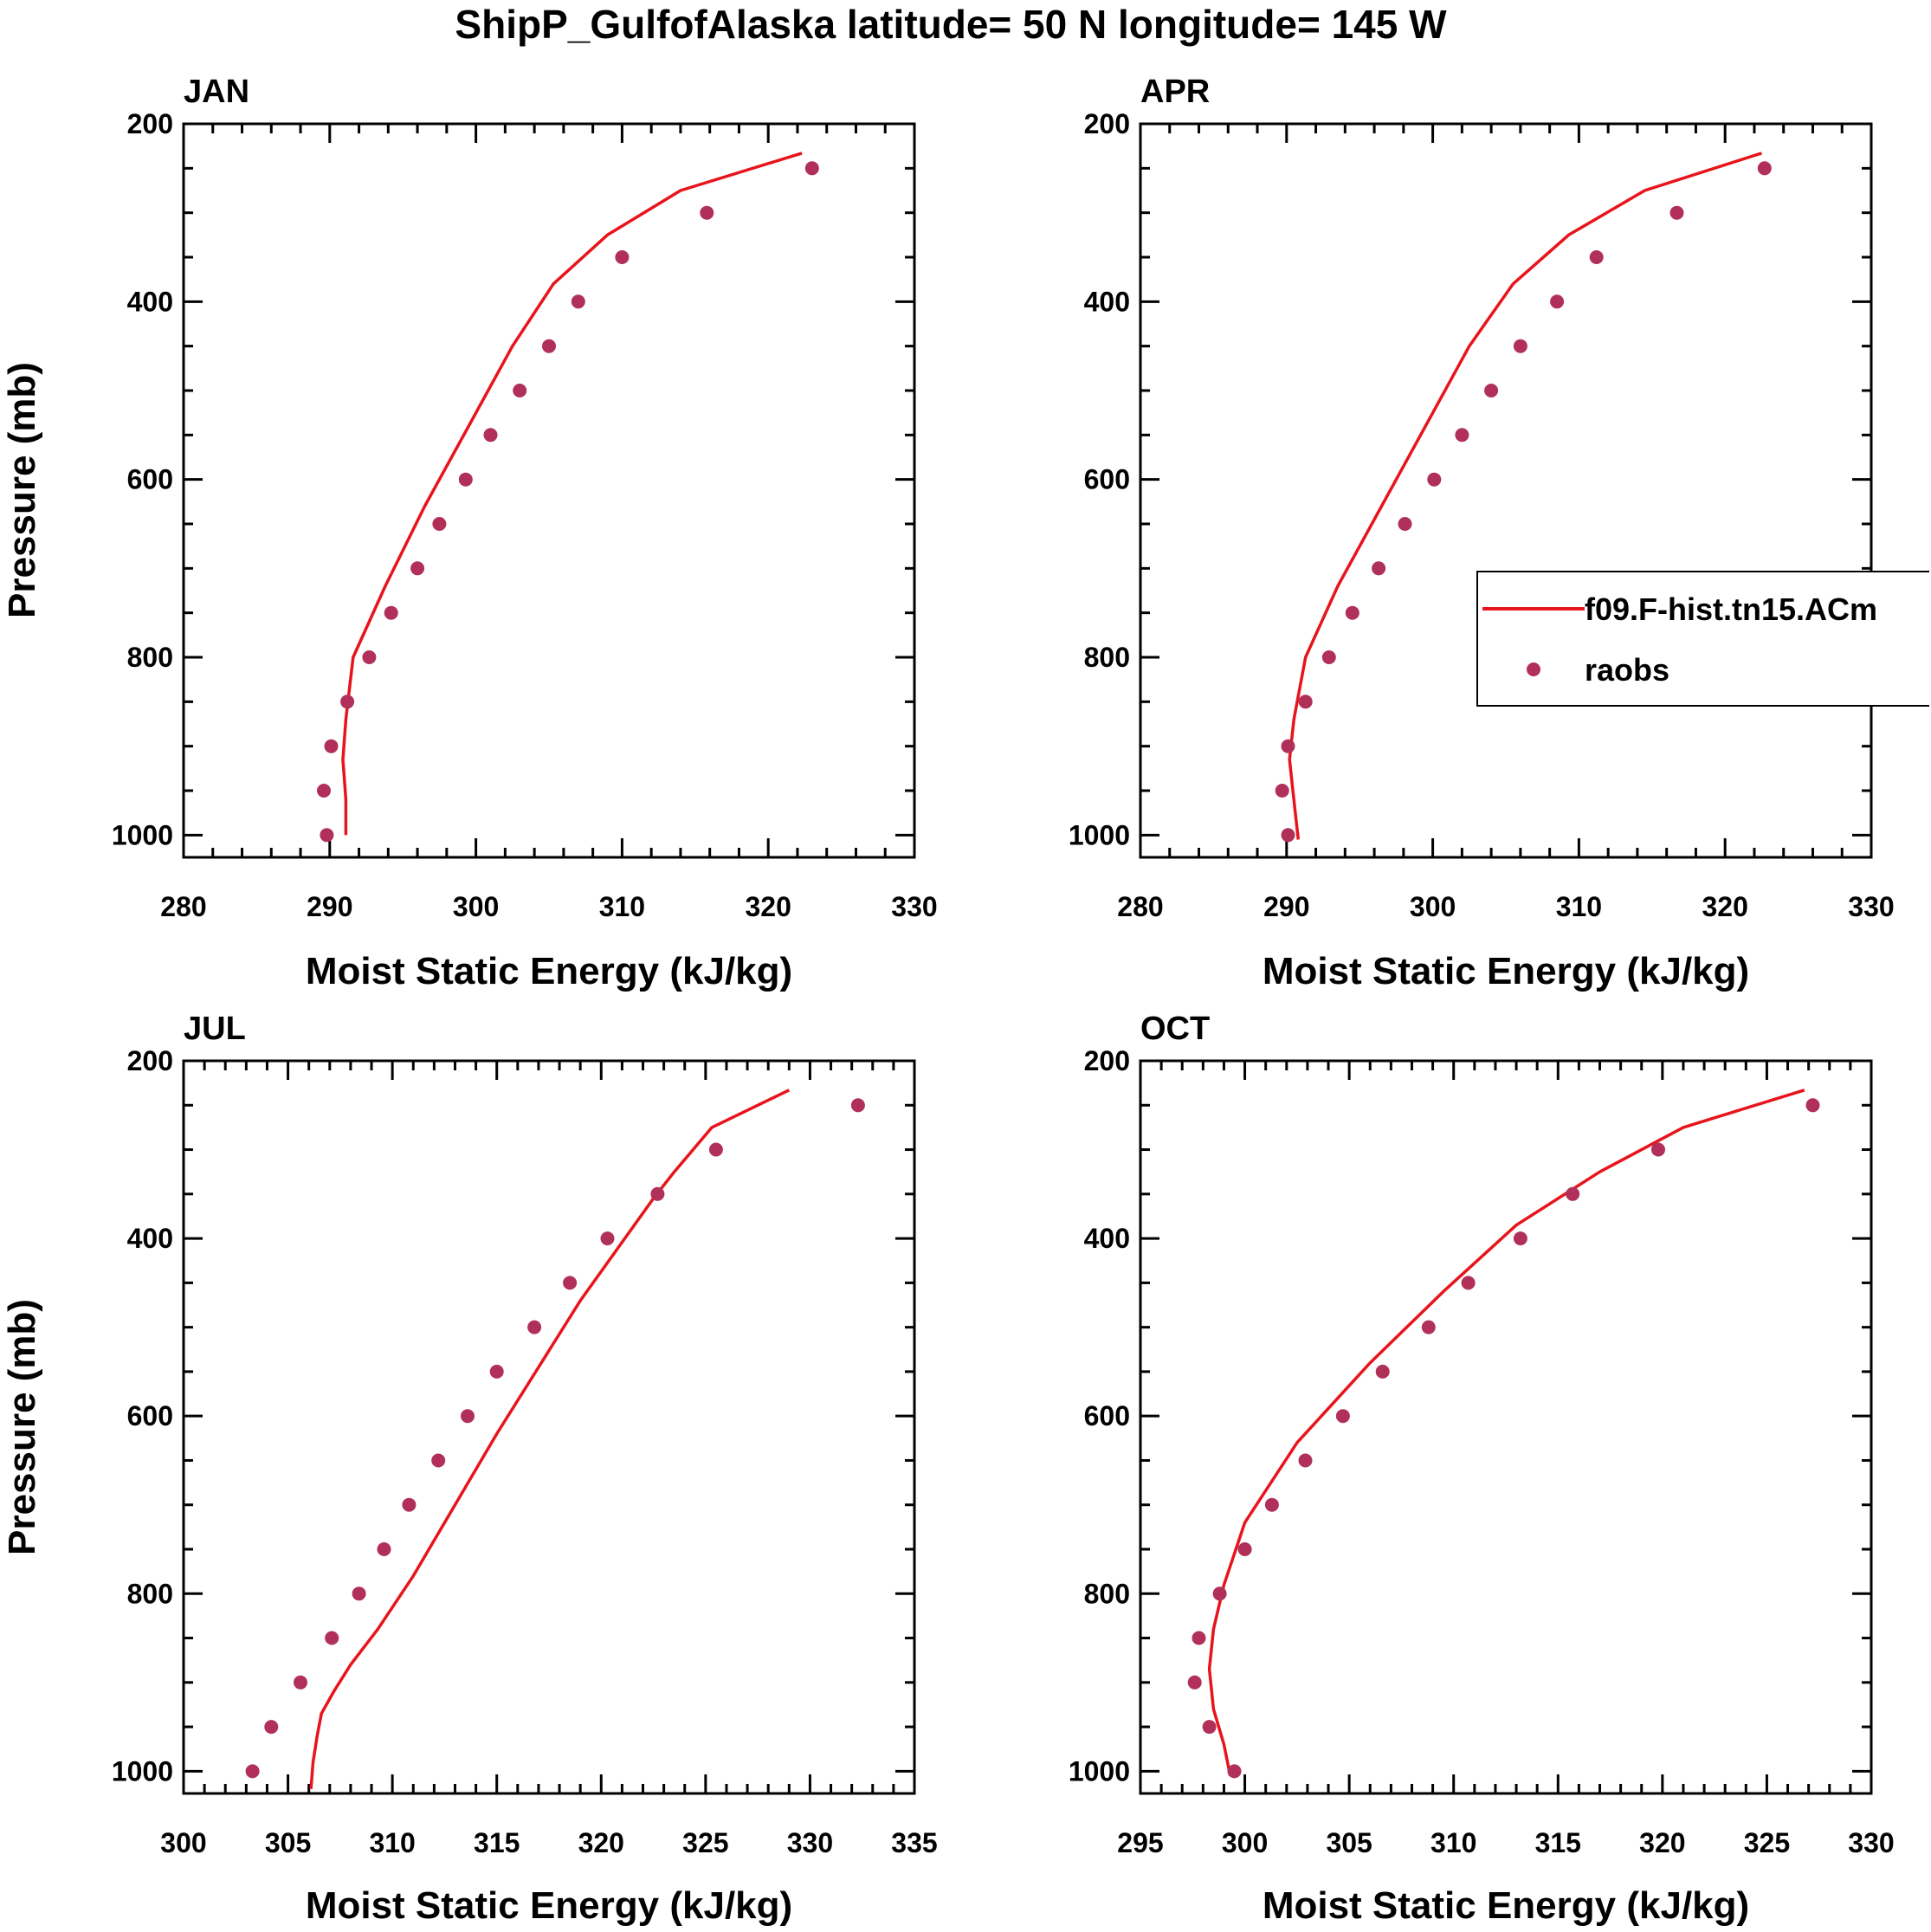 The height and width of the screenshot is (1932, 1931). I want to click on legend: f09.F-hist.tn15.ACm raobs, so click(1702, 639).